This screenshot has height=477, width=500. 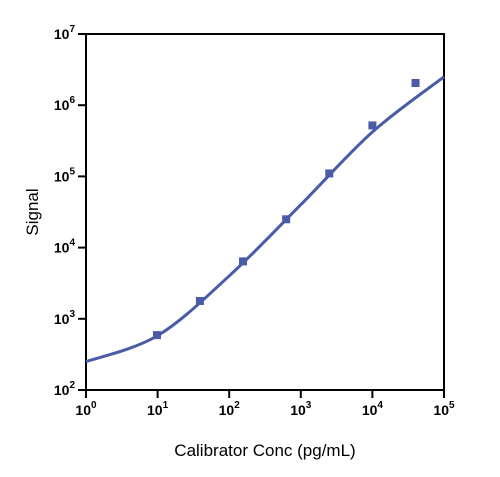 I want to click on y-tick-label: 10⁶, so click(x=65, y=104).